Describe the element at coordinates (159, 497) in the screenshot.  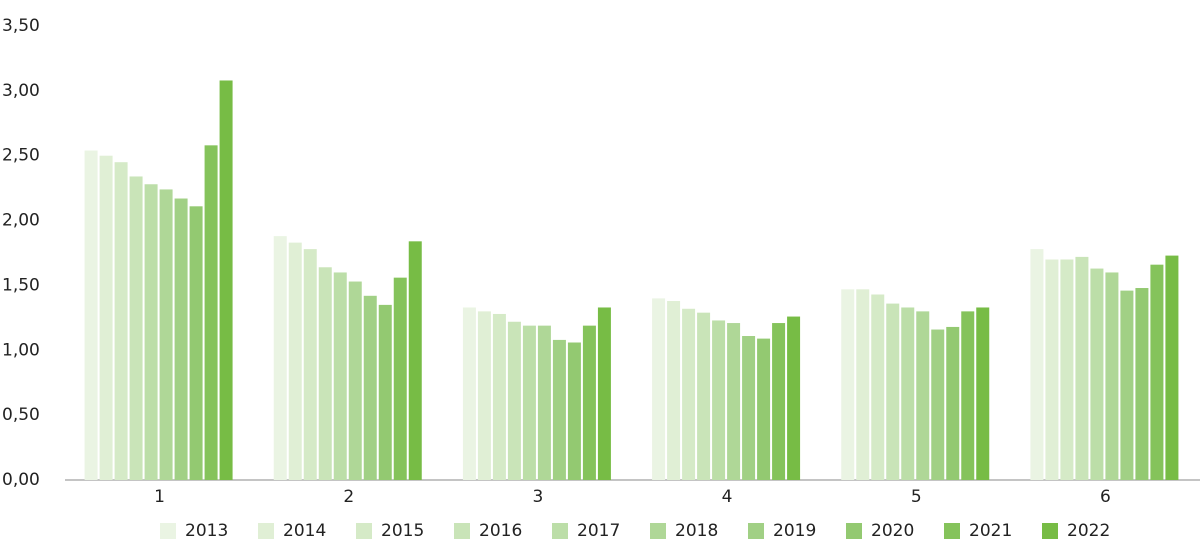
I see `x-tick-label: 1` at that location.